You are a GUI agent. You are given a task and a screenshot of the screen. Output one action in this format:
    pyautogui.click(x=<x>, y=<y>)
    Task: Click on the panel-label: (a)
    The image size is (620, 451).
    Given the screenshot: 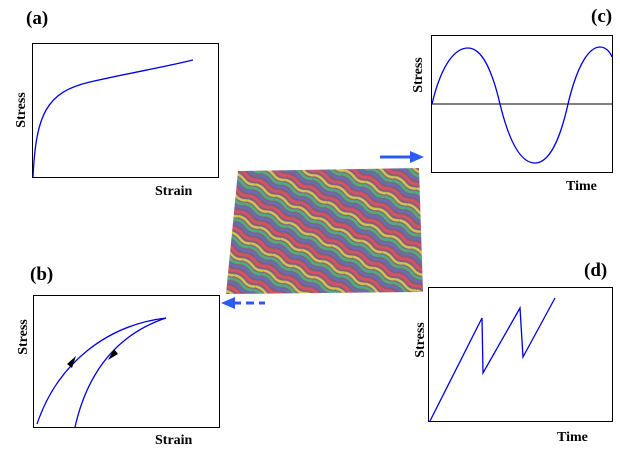 What is the action you would take?
    pyautogui.click(x=37, y=18)
    